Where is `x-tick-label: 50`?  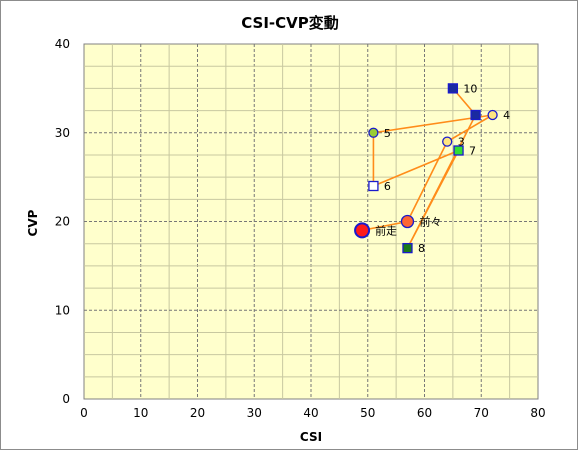
x-tick-label: 50 is located at coordinates (367, 413).